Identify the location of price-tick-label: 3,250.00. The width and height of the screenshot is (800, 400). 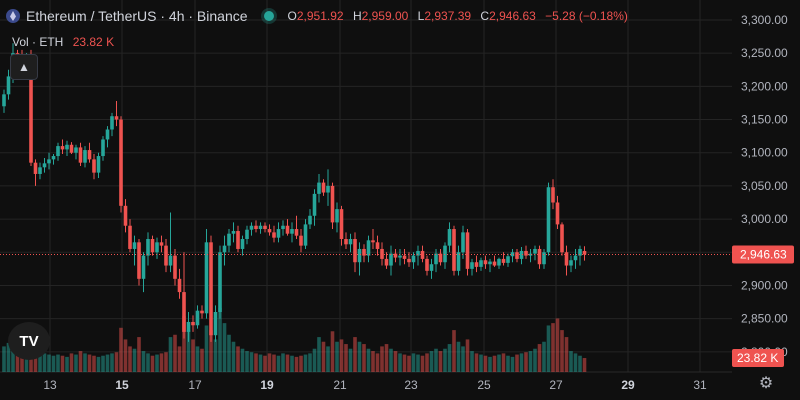
(764, 53).